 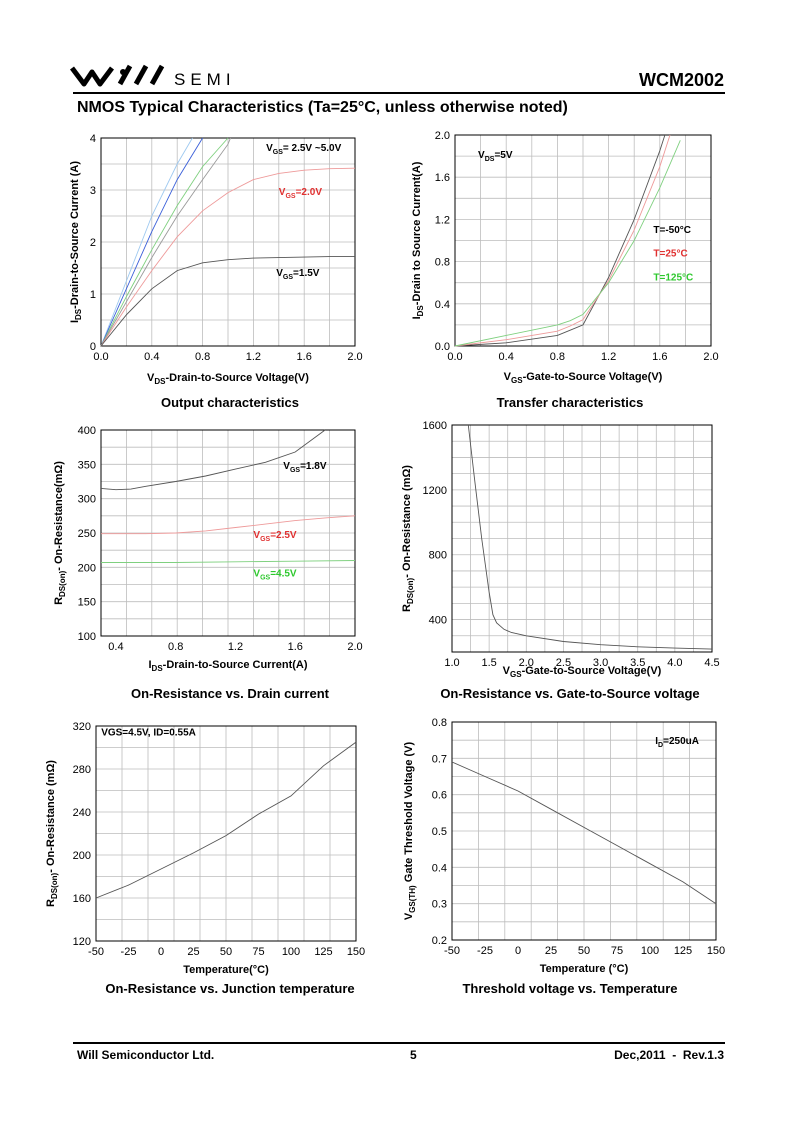 I want to click on x-tick-label: 0, so click(x=161, y=952).